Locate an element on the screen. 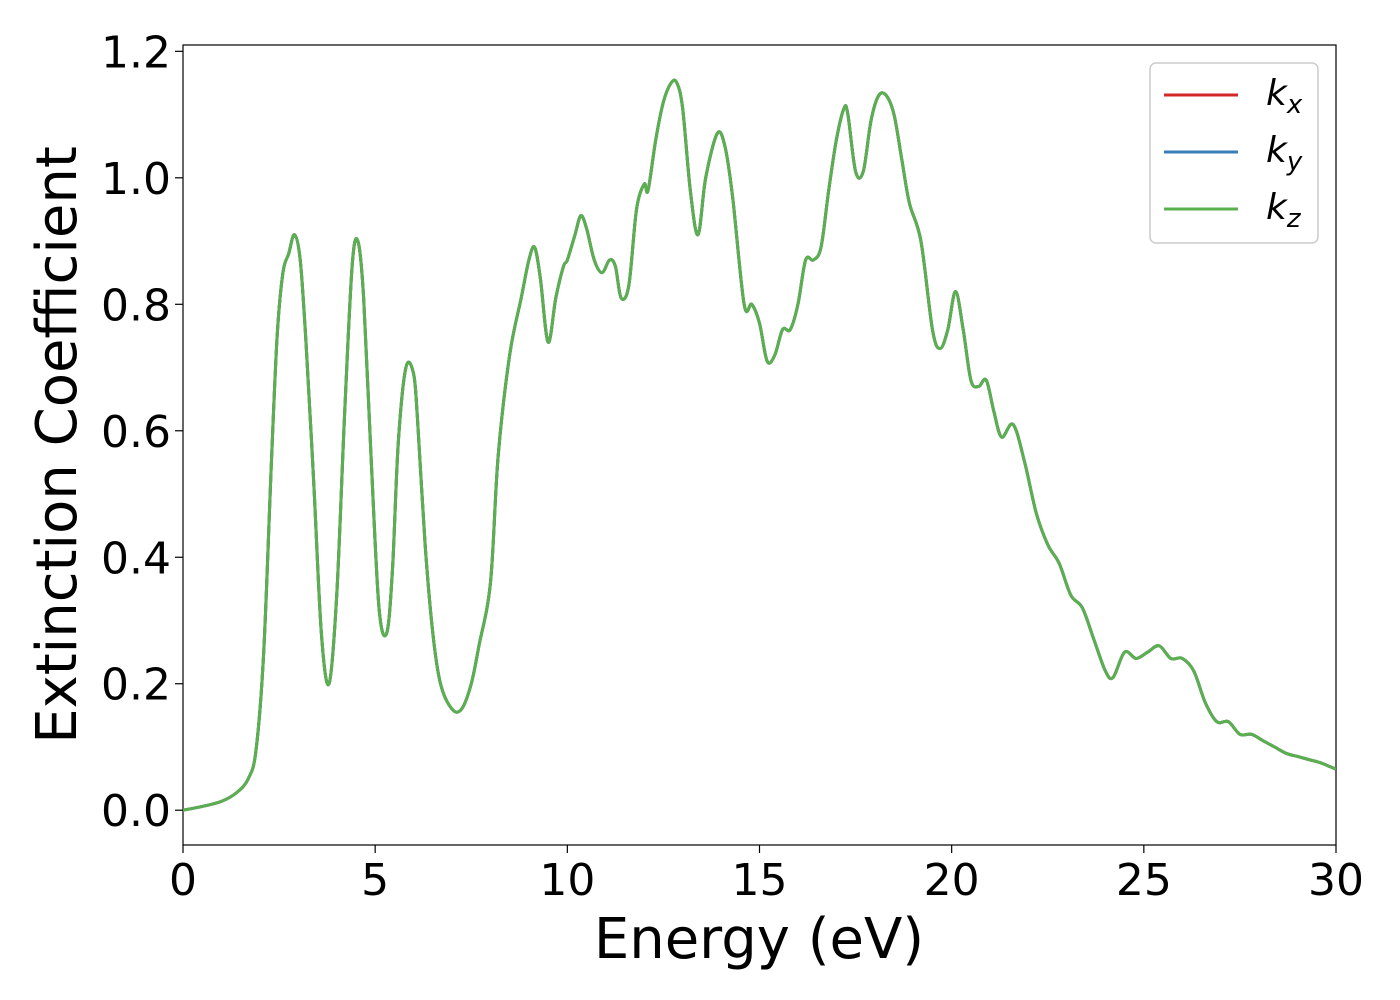 This screenshot has width=1400, height=1000. x-tick-label: 20 is located at coordinates (952, 880).